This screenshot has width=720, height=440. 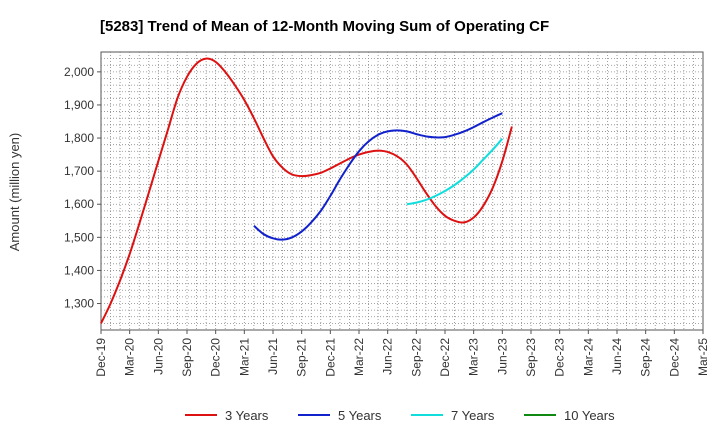 What do you see at coordinates (617, 356) in the screenshot?
I see `x-tick-label: Jun-24` at bounding box center [617, 356].